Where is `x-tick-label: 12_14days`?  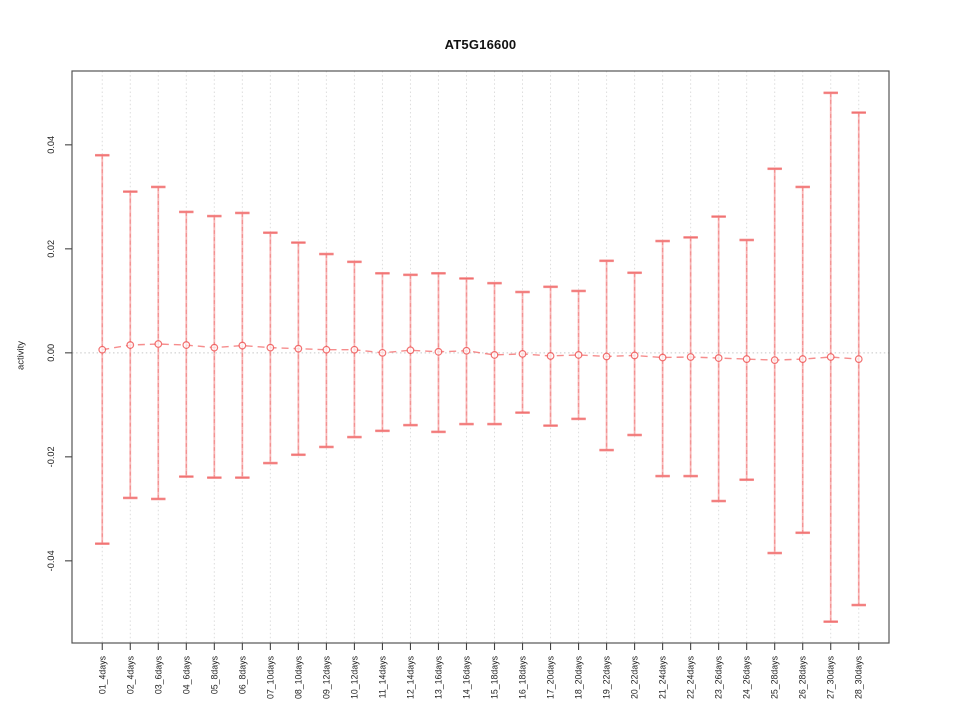
x-tick-label: 12_14days is located at coordinates (410, 677).